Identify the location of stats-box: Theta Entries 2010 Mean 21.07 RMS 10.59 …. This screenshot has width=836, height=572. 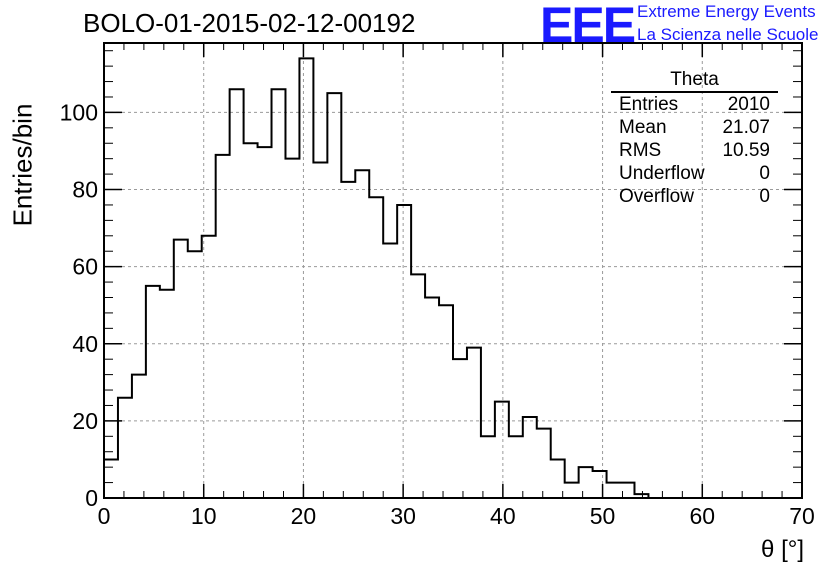
(694, 138).